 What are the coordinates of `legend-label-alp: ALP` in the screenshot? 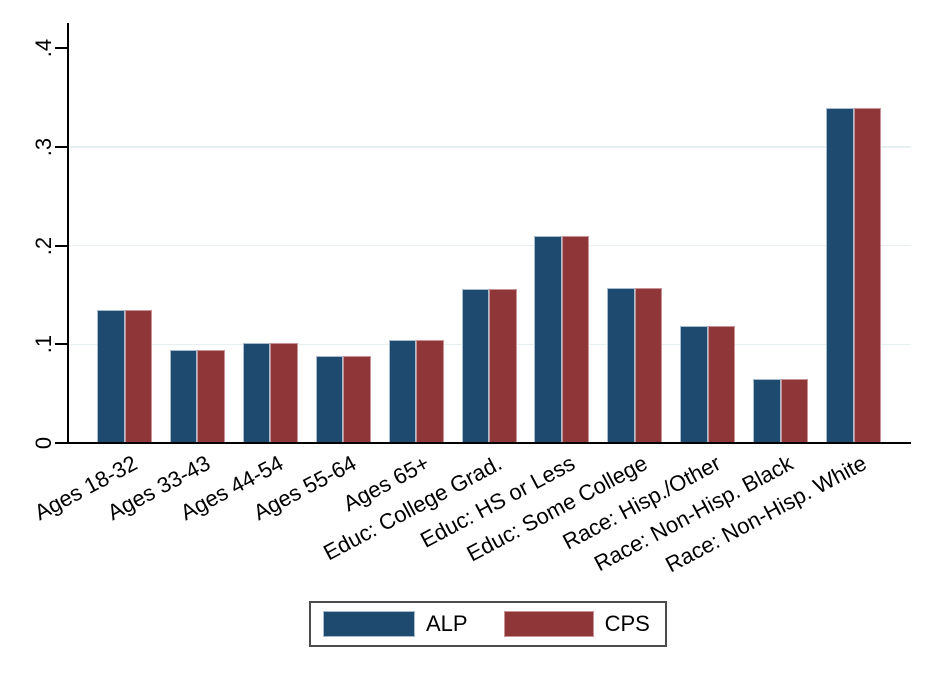 It's located at (447, 623).